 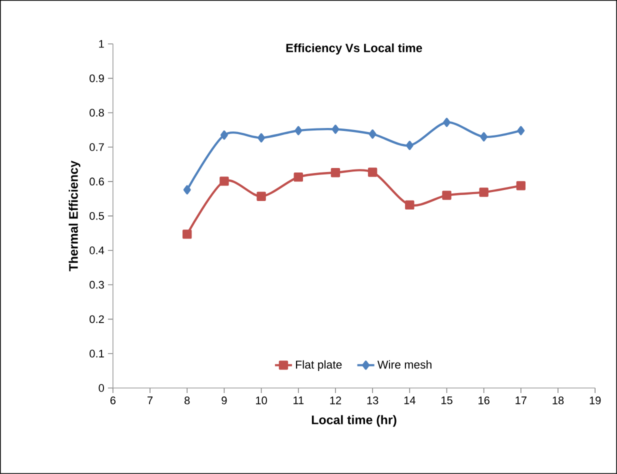 I want to click on x-tick-label: 8, so click(x=187, y=400).